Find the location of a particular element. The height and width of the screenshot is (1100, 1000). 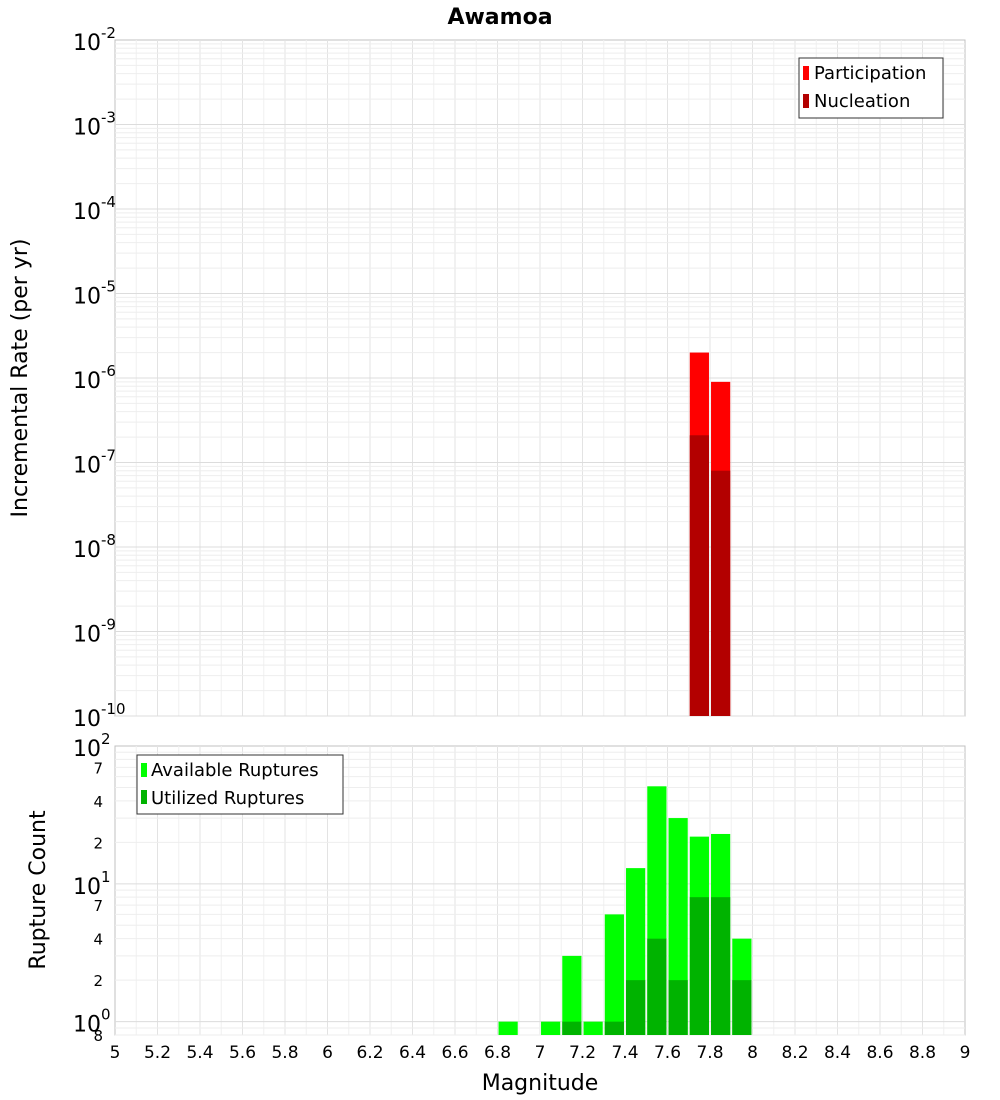

available-ruptures-legend-label: Available Ruptures is located at coordinates (235, 770).